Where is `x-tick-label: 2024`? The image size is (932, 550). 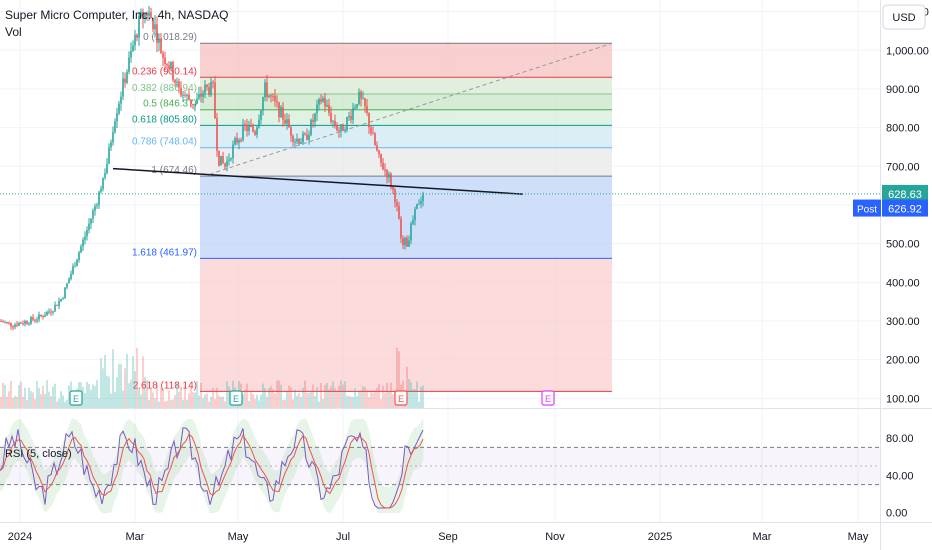 x-tick-label: 2024 is located at coordinates (20, 537).